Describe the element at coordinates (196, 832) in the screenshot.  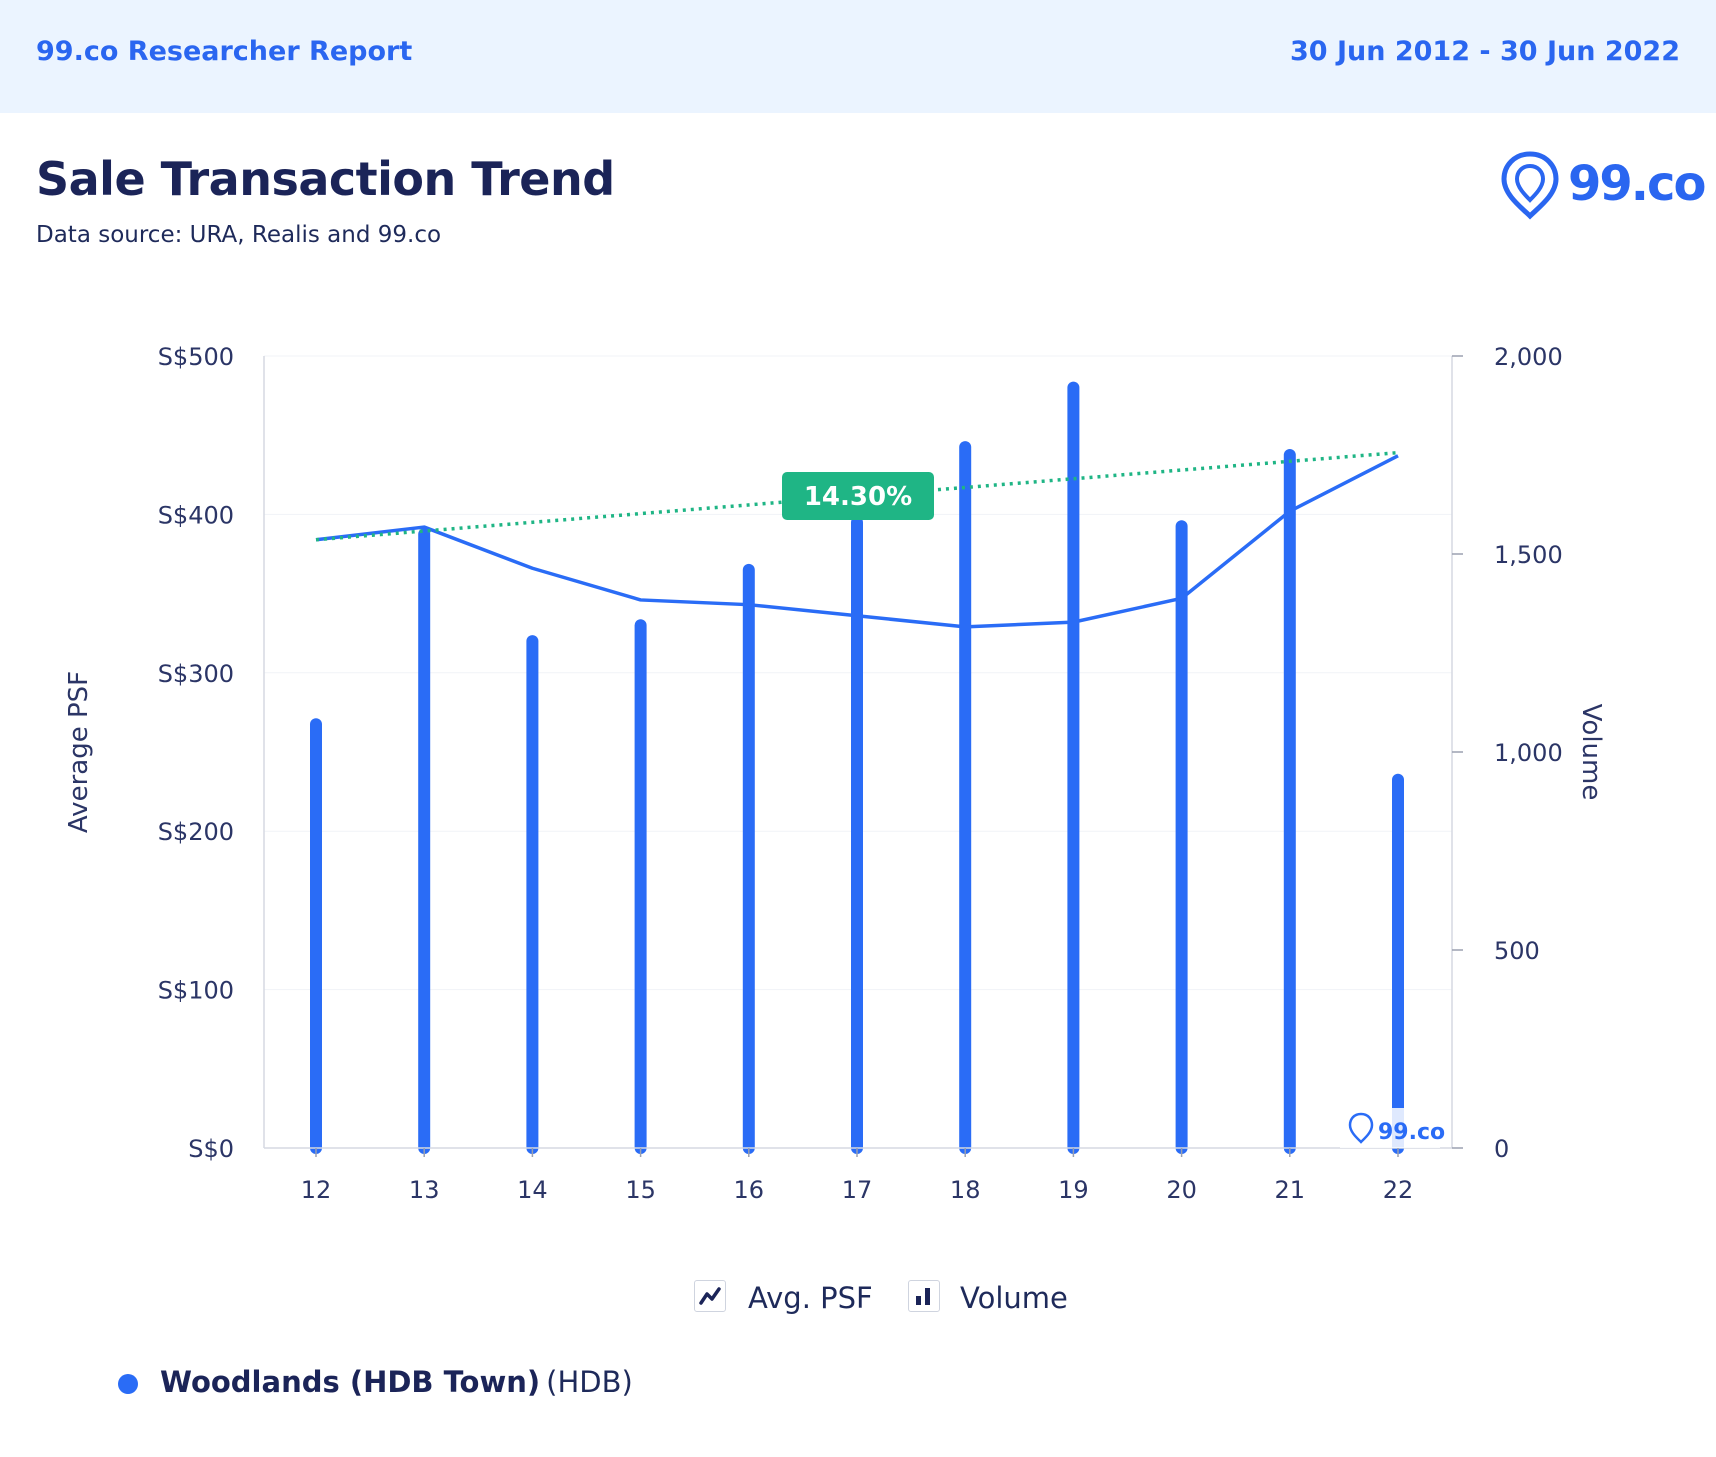
I see `y-tick-label: S$200` at that location.